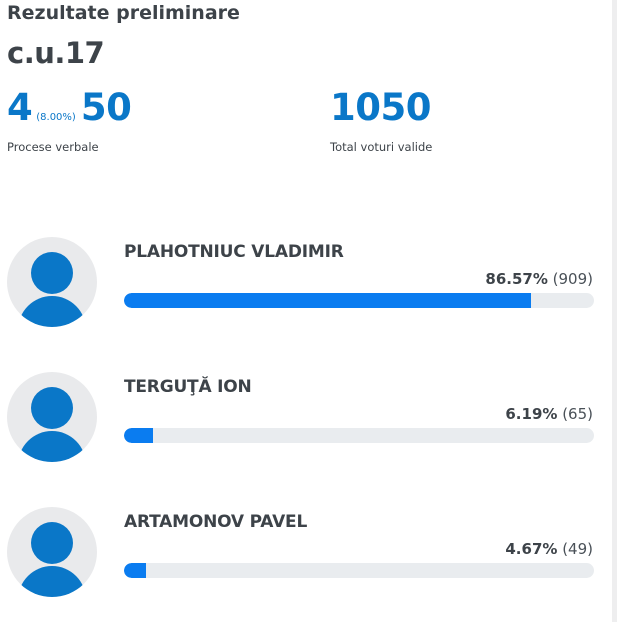 The image size is (617, 622). What do you see at coordinates (53, 147) in the screenshot?
I see `protocols-label: Procese verbale` at bounding box center [53, 147].